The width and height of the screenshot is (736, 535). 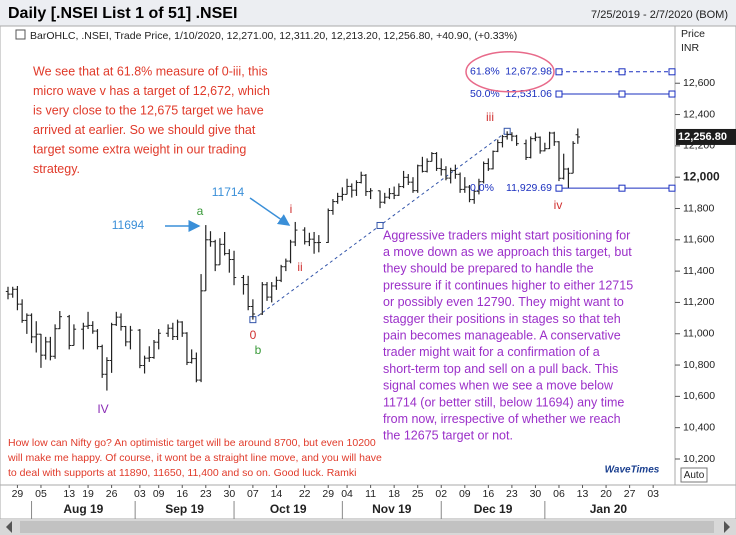 I want to click on x-tick-label: 23, so click(x=512, y=494).